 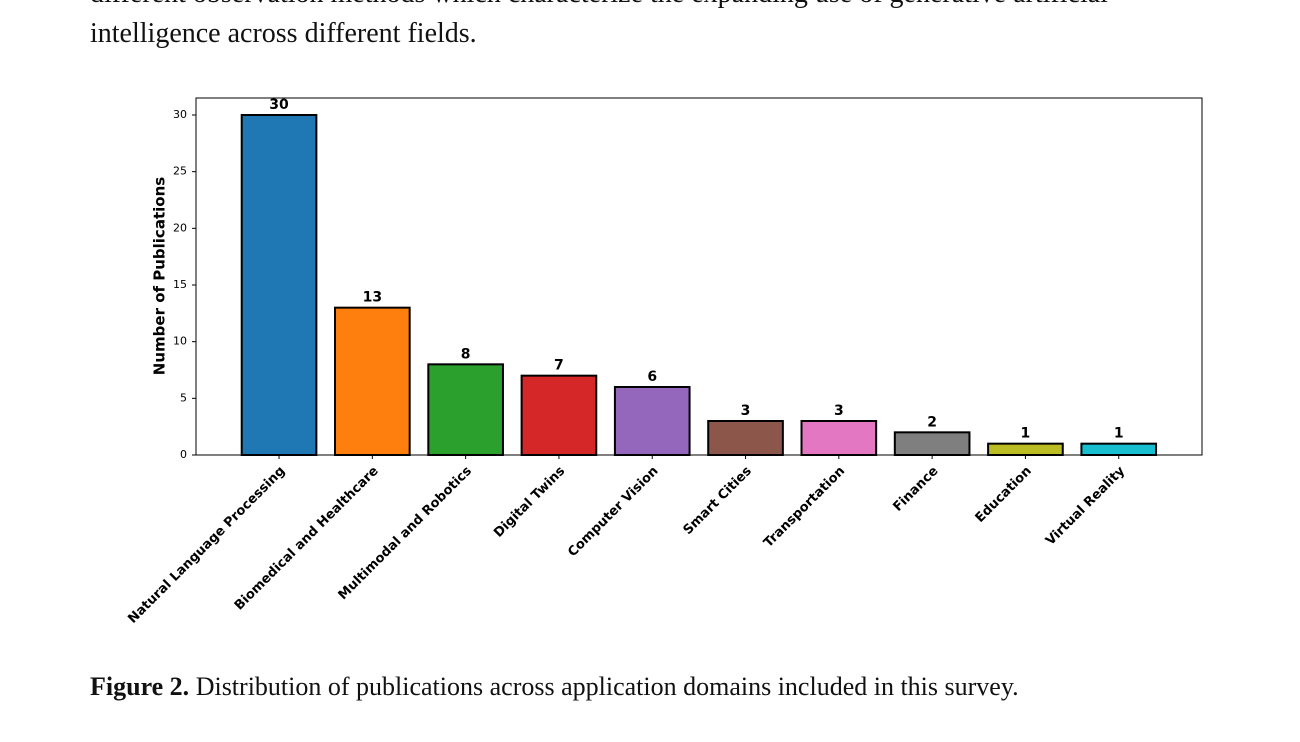 I want to click on x-tick-label: Computer Vision, so click(x=613, y=512).